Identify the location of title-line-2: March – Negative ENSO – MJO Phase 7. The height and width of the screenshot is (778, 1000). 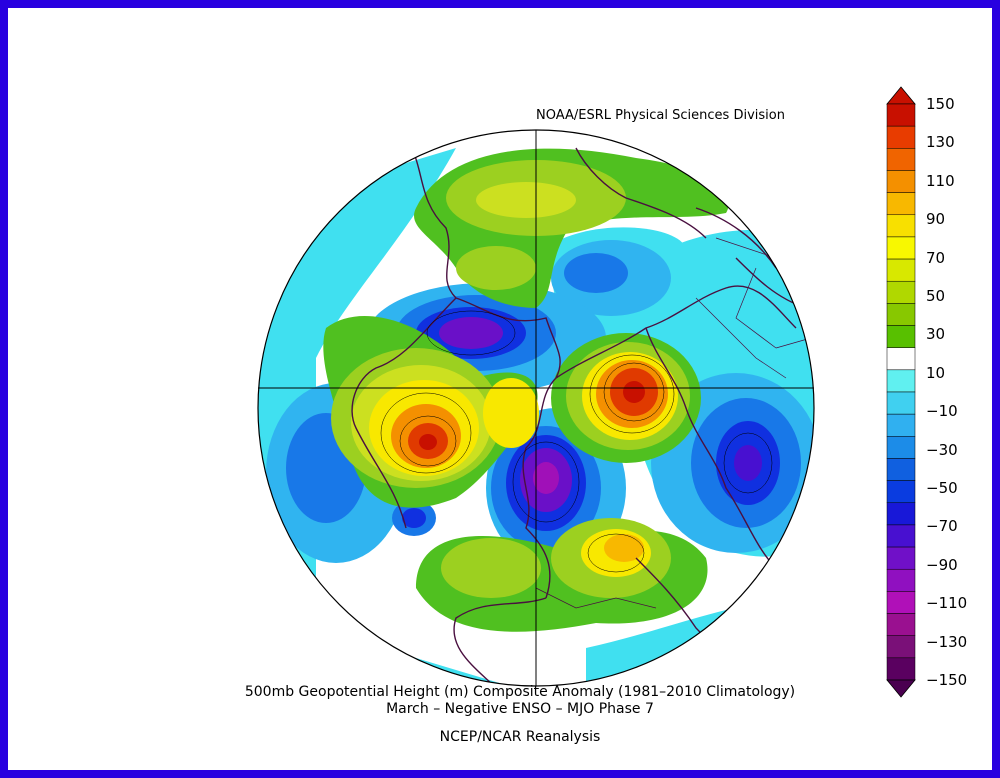
(520, 709).